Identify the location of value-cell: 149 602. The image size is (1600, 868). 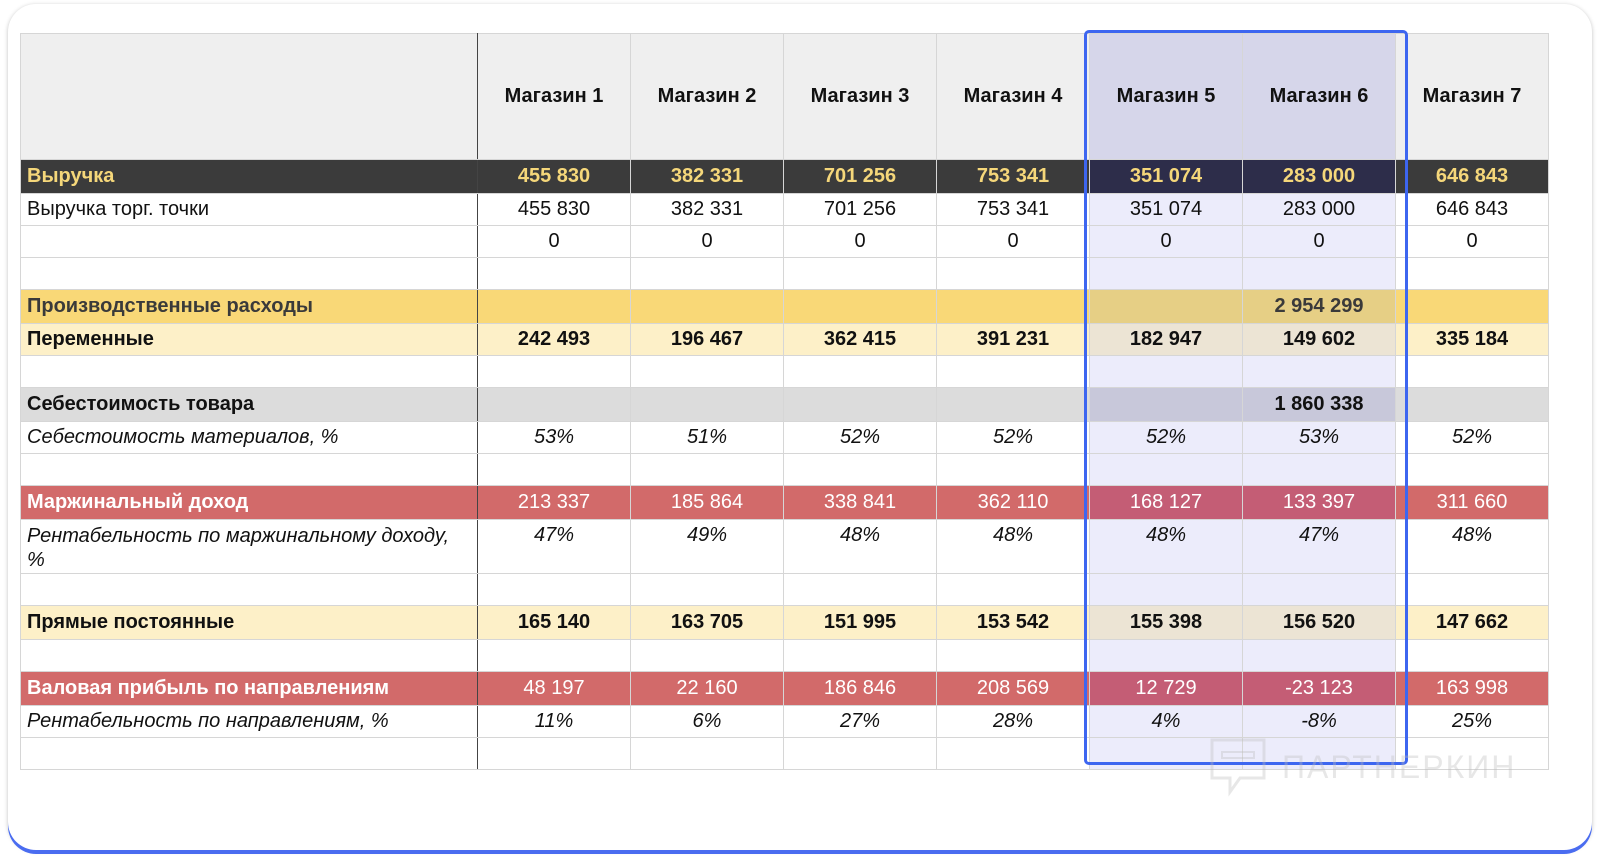
(1319, 339).